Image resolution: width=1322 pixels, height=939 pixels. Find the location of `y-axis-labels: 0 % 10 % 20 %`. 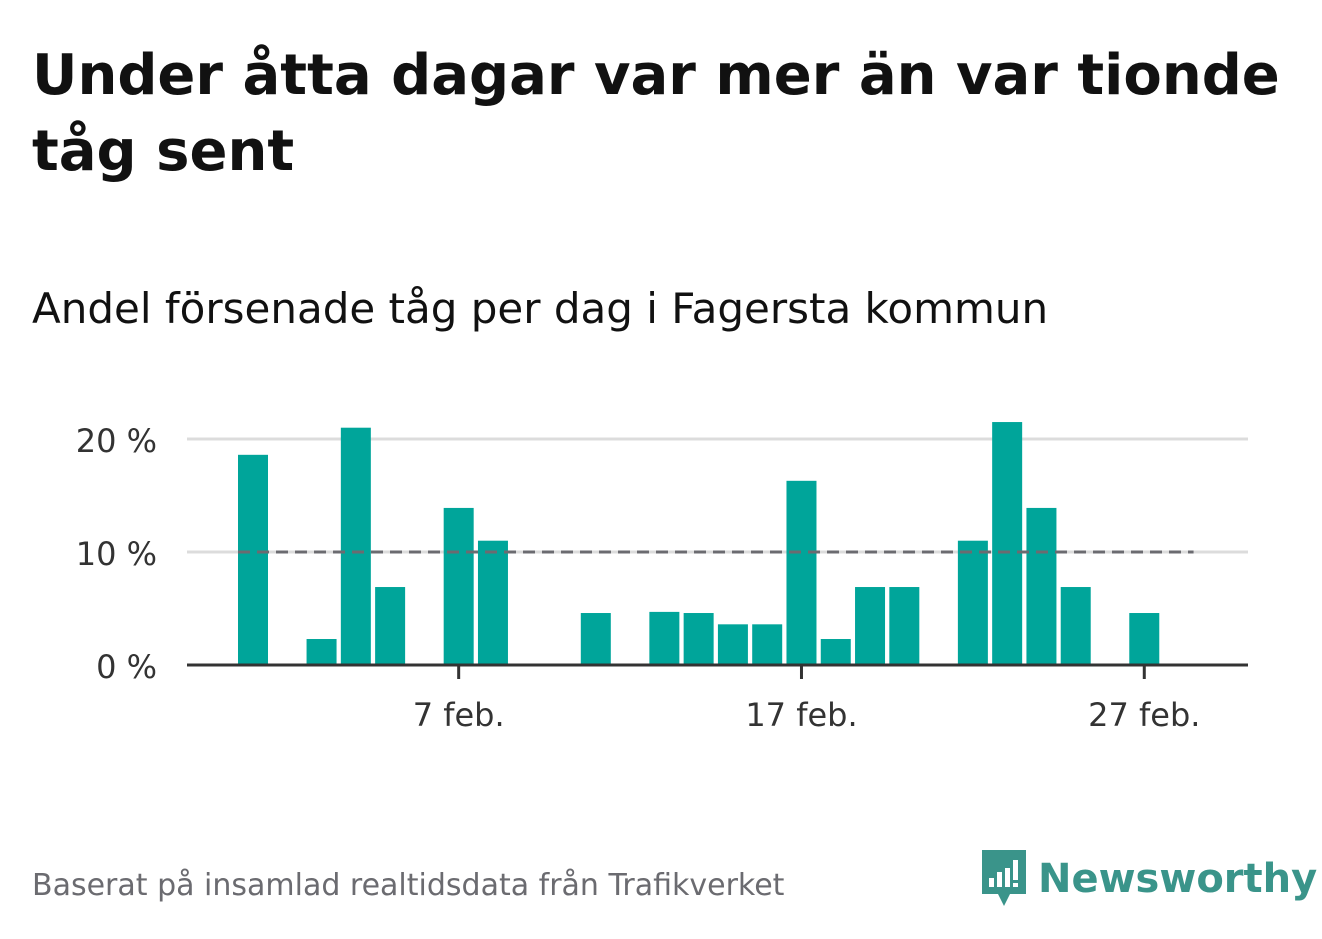

y-axis-labels: 0 % 10 % 20 % is located at coordinates (116, 554).